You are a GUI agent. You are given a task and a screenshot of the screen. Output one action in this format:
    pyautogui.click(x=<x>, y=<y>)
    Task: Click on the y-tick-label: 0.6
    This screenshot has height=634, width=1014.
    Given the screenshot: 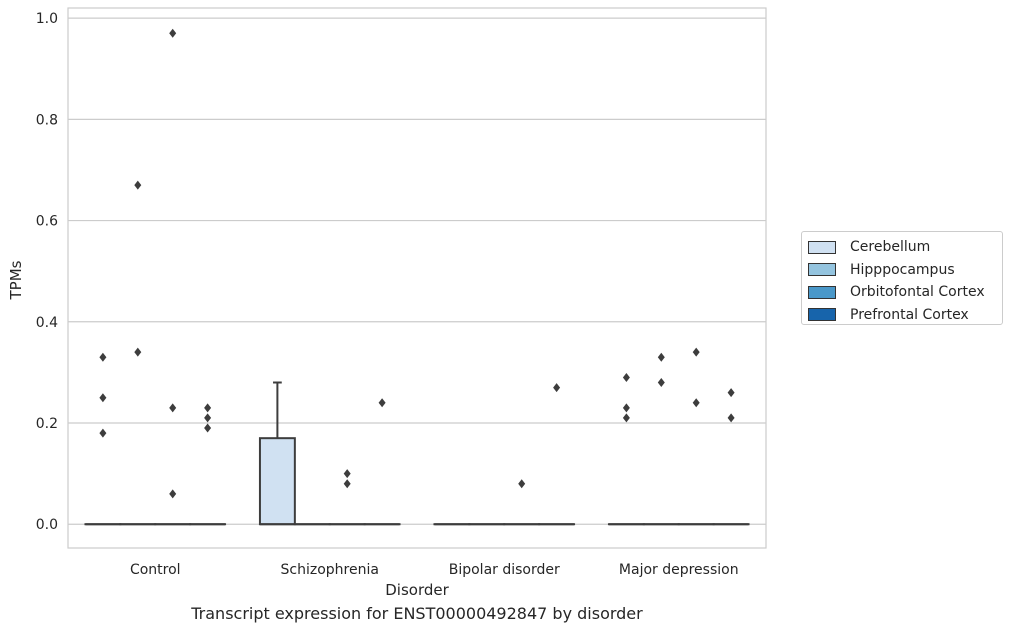 What is the action you would take?
    pyautogui.click(x=47, y=222)
    